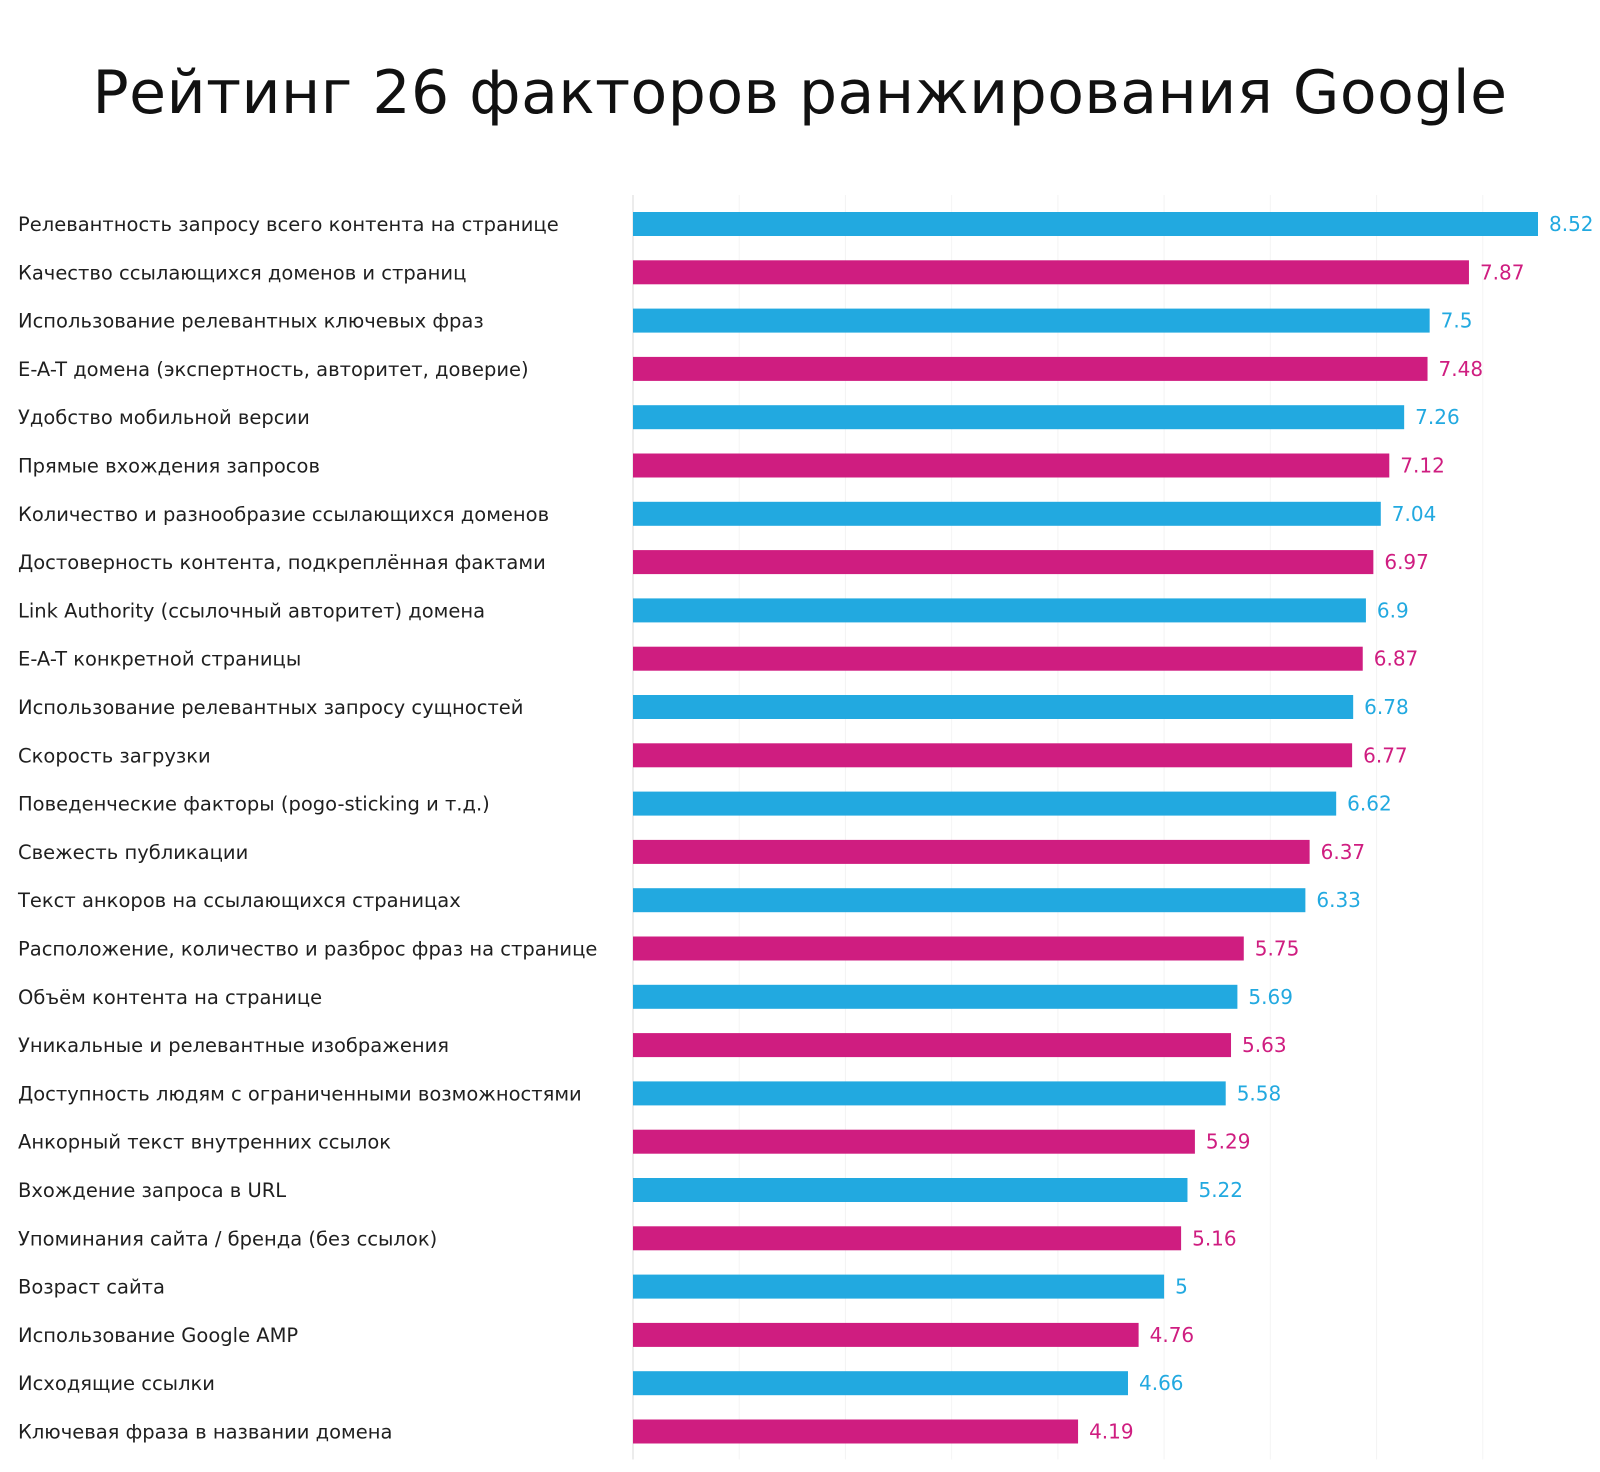  Describe the element at coordinates (1502, 272) in the screenshot. I see `value-label: 7.87` at that location.